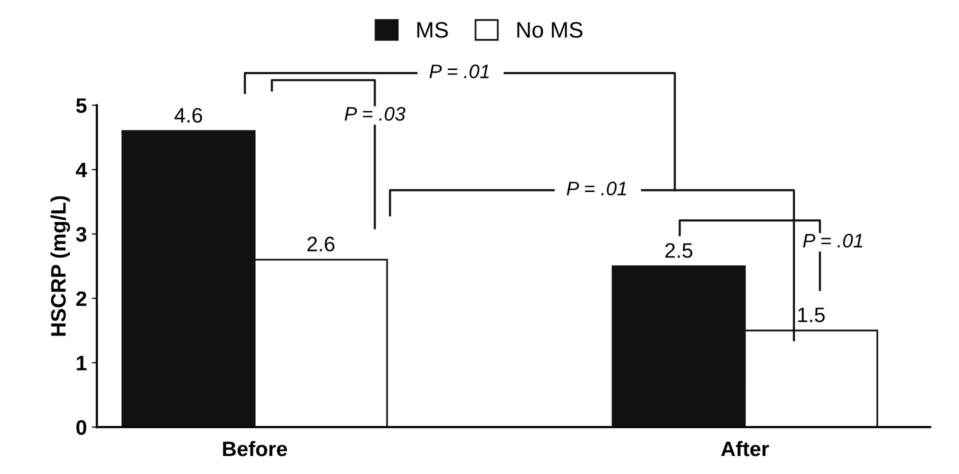 The image size is (959, 474). I want to click on legend-label: No MS, so click(549, 30).